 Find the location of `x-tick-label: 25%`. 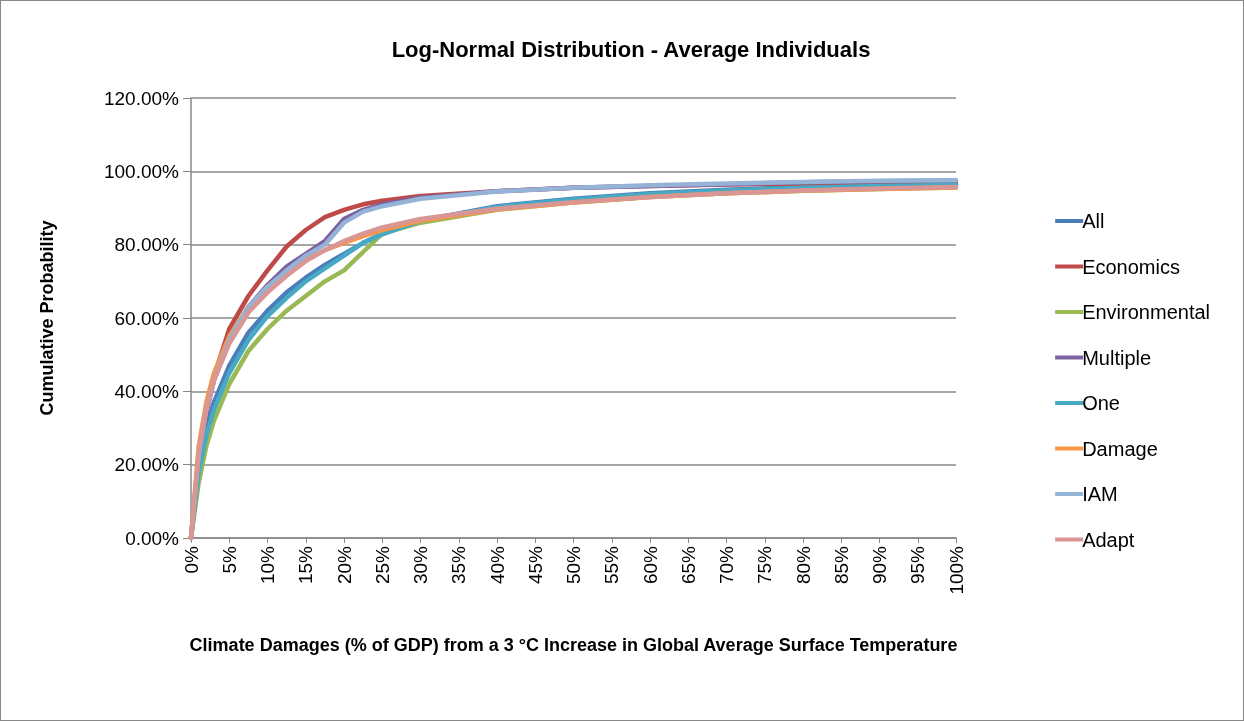

x-tick-label: 25% is located at coordinates (382, 565).